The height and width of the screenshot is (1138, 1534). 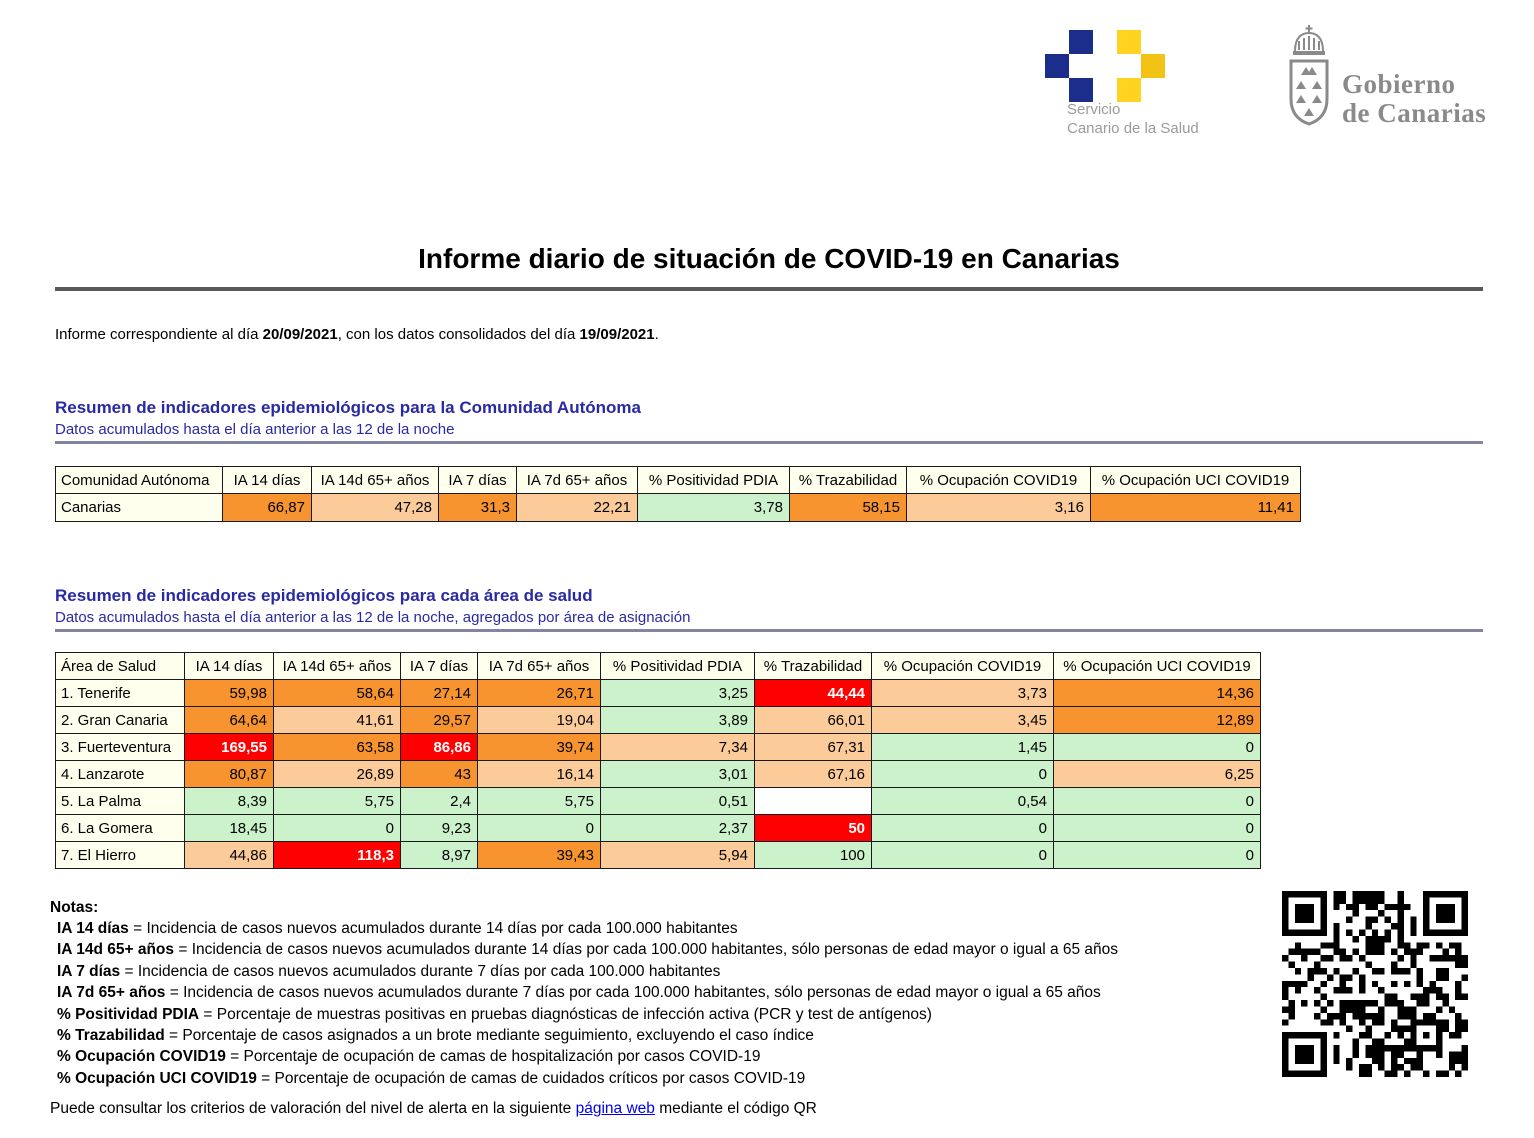 What do you see at coordinates (677, 828) in the screenshot?
I see `value-cell: 2,37` at bounding box center [677, 828].